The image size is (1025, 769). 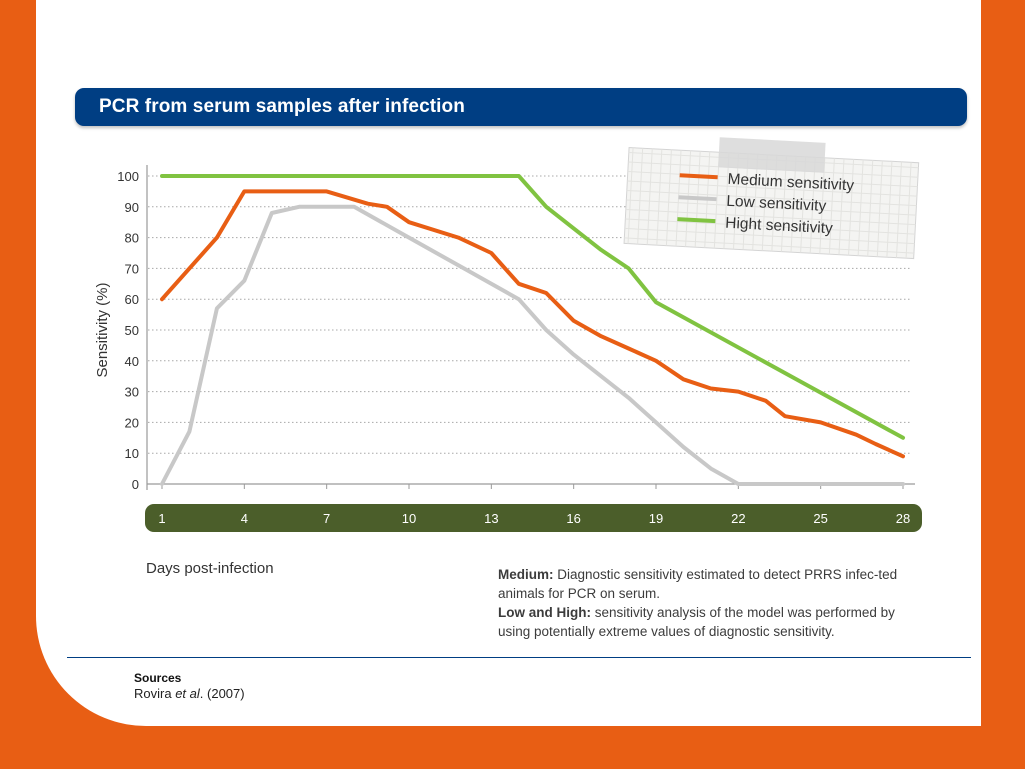 I want to click on x-tick-label: 1, so click(x=161, y=518).